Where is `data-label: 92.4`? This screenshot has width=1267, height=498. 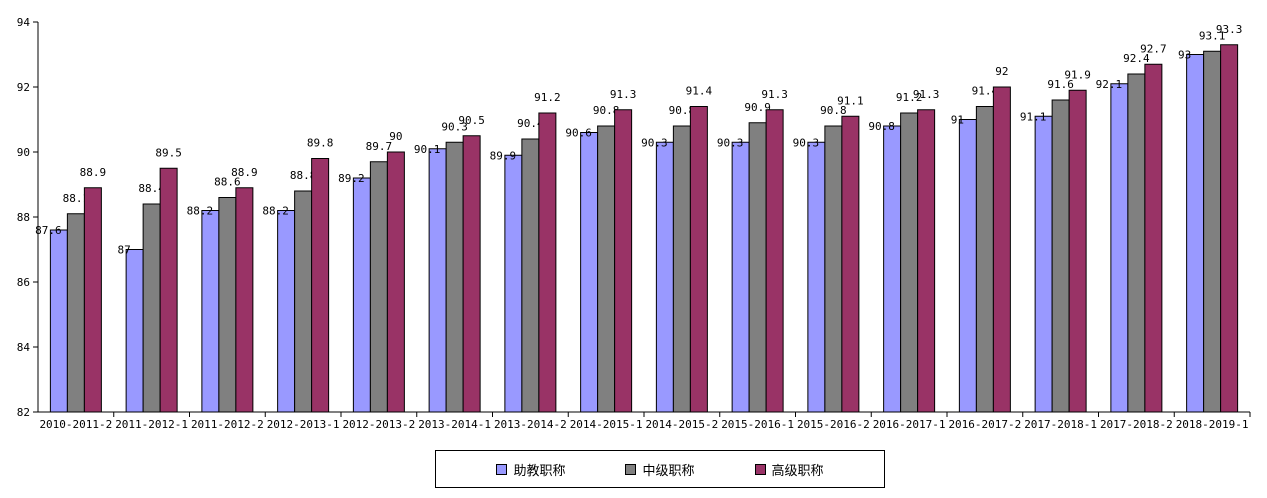
data-label: 92.4 is located at coordinates (1136, 58).